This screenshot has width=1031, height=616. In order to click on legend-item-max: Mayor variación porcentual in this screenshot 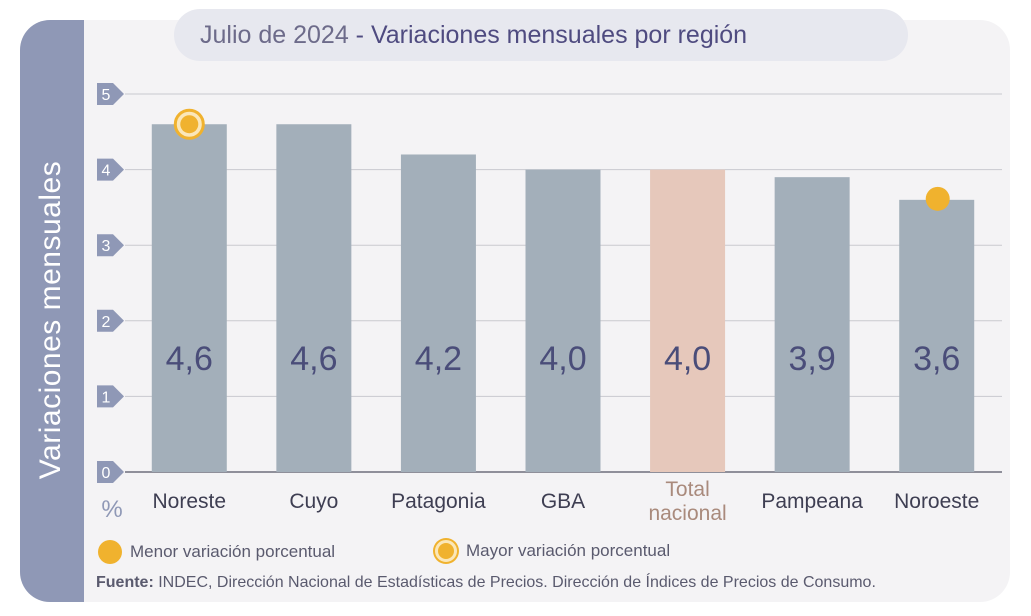, I will do `click(552, 551)`.